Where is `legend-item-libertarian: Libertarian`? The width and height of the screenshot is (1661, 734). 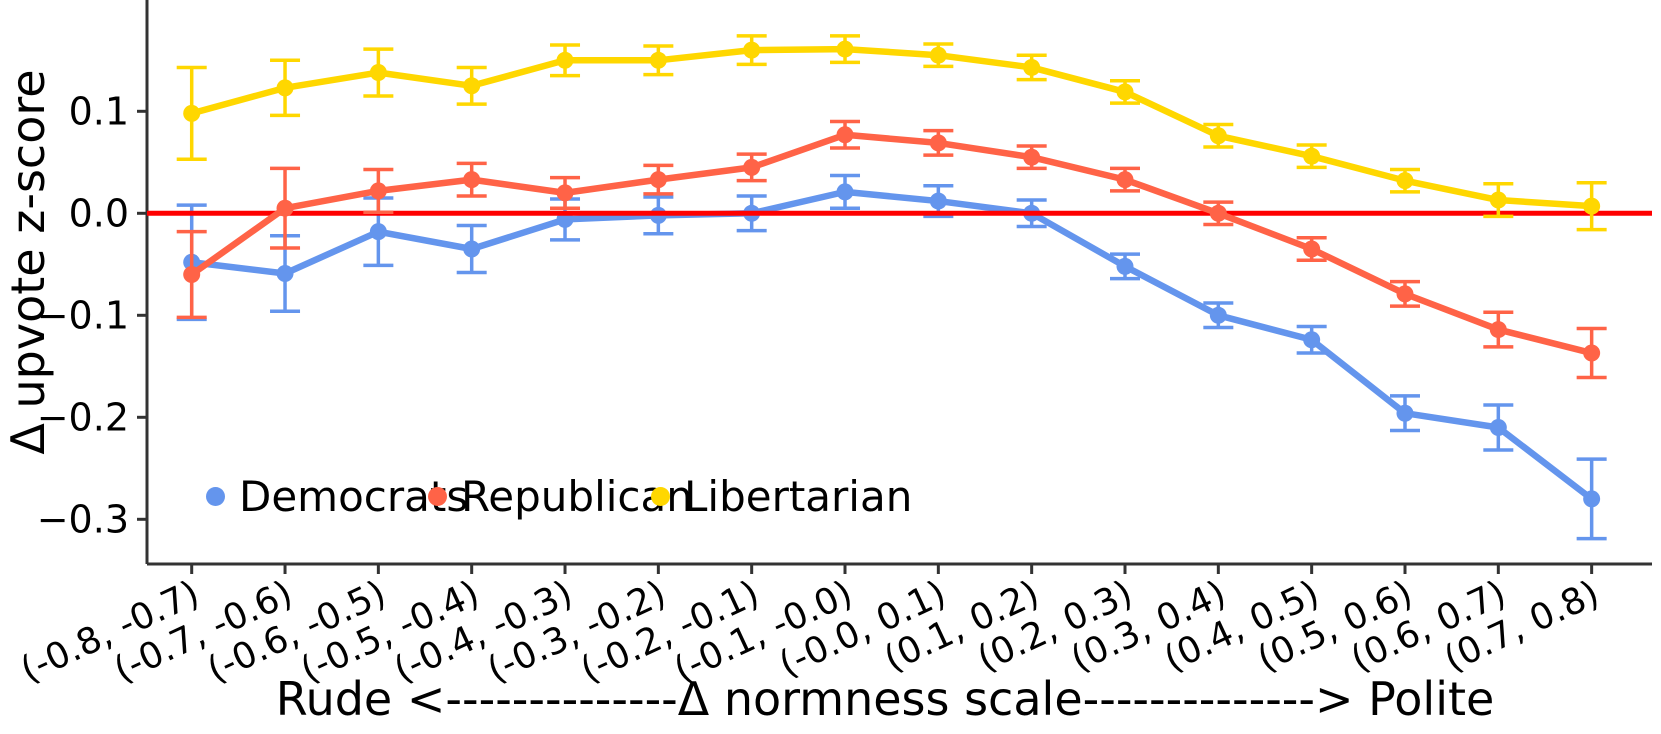
legend-item-libertarian: Libertarian is located at coordinates (781, 496).